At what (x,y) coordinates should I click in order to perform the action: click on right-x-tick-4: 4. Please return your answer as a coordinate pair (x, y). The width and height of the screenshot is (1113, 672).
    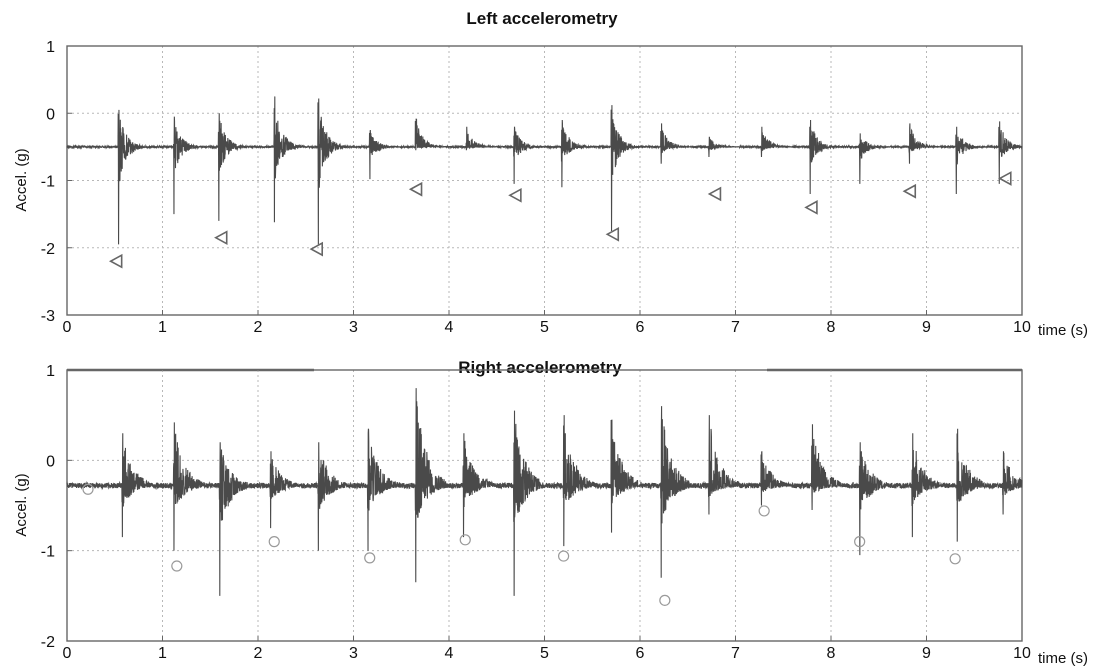
    Looking at the image, I should click on (449, 653).